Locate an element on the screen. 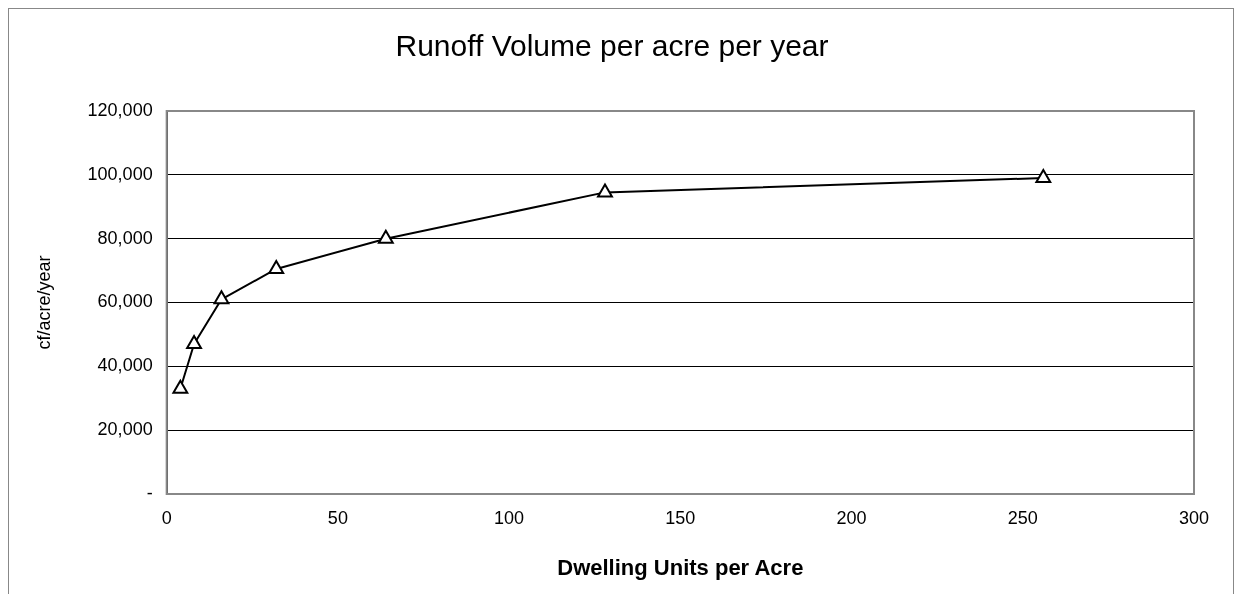 The image size is (1244, 594). x-axis-title: Dwelling Units per Acre is located at coordinates (680, 567).